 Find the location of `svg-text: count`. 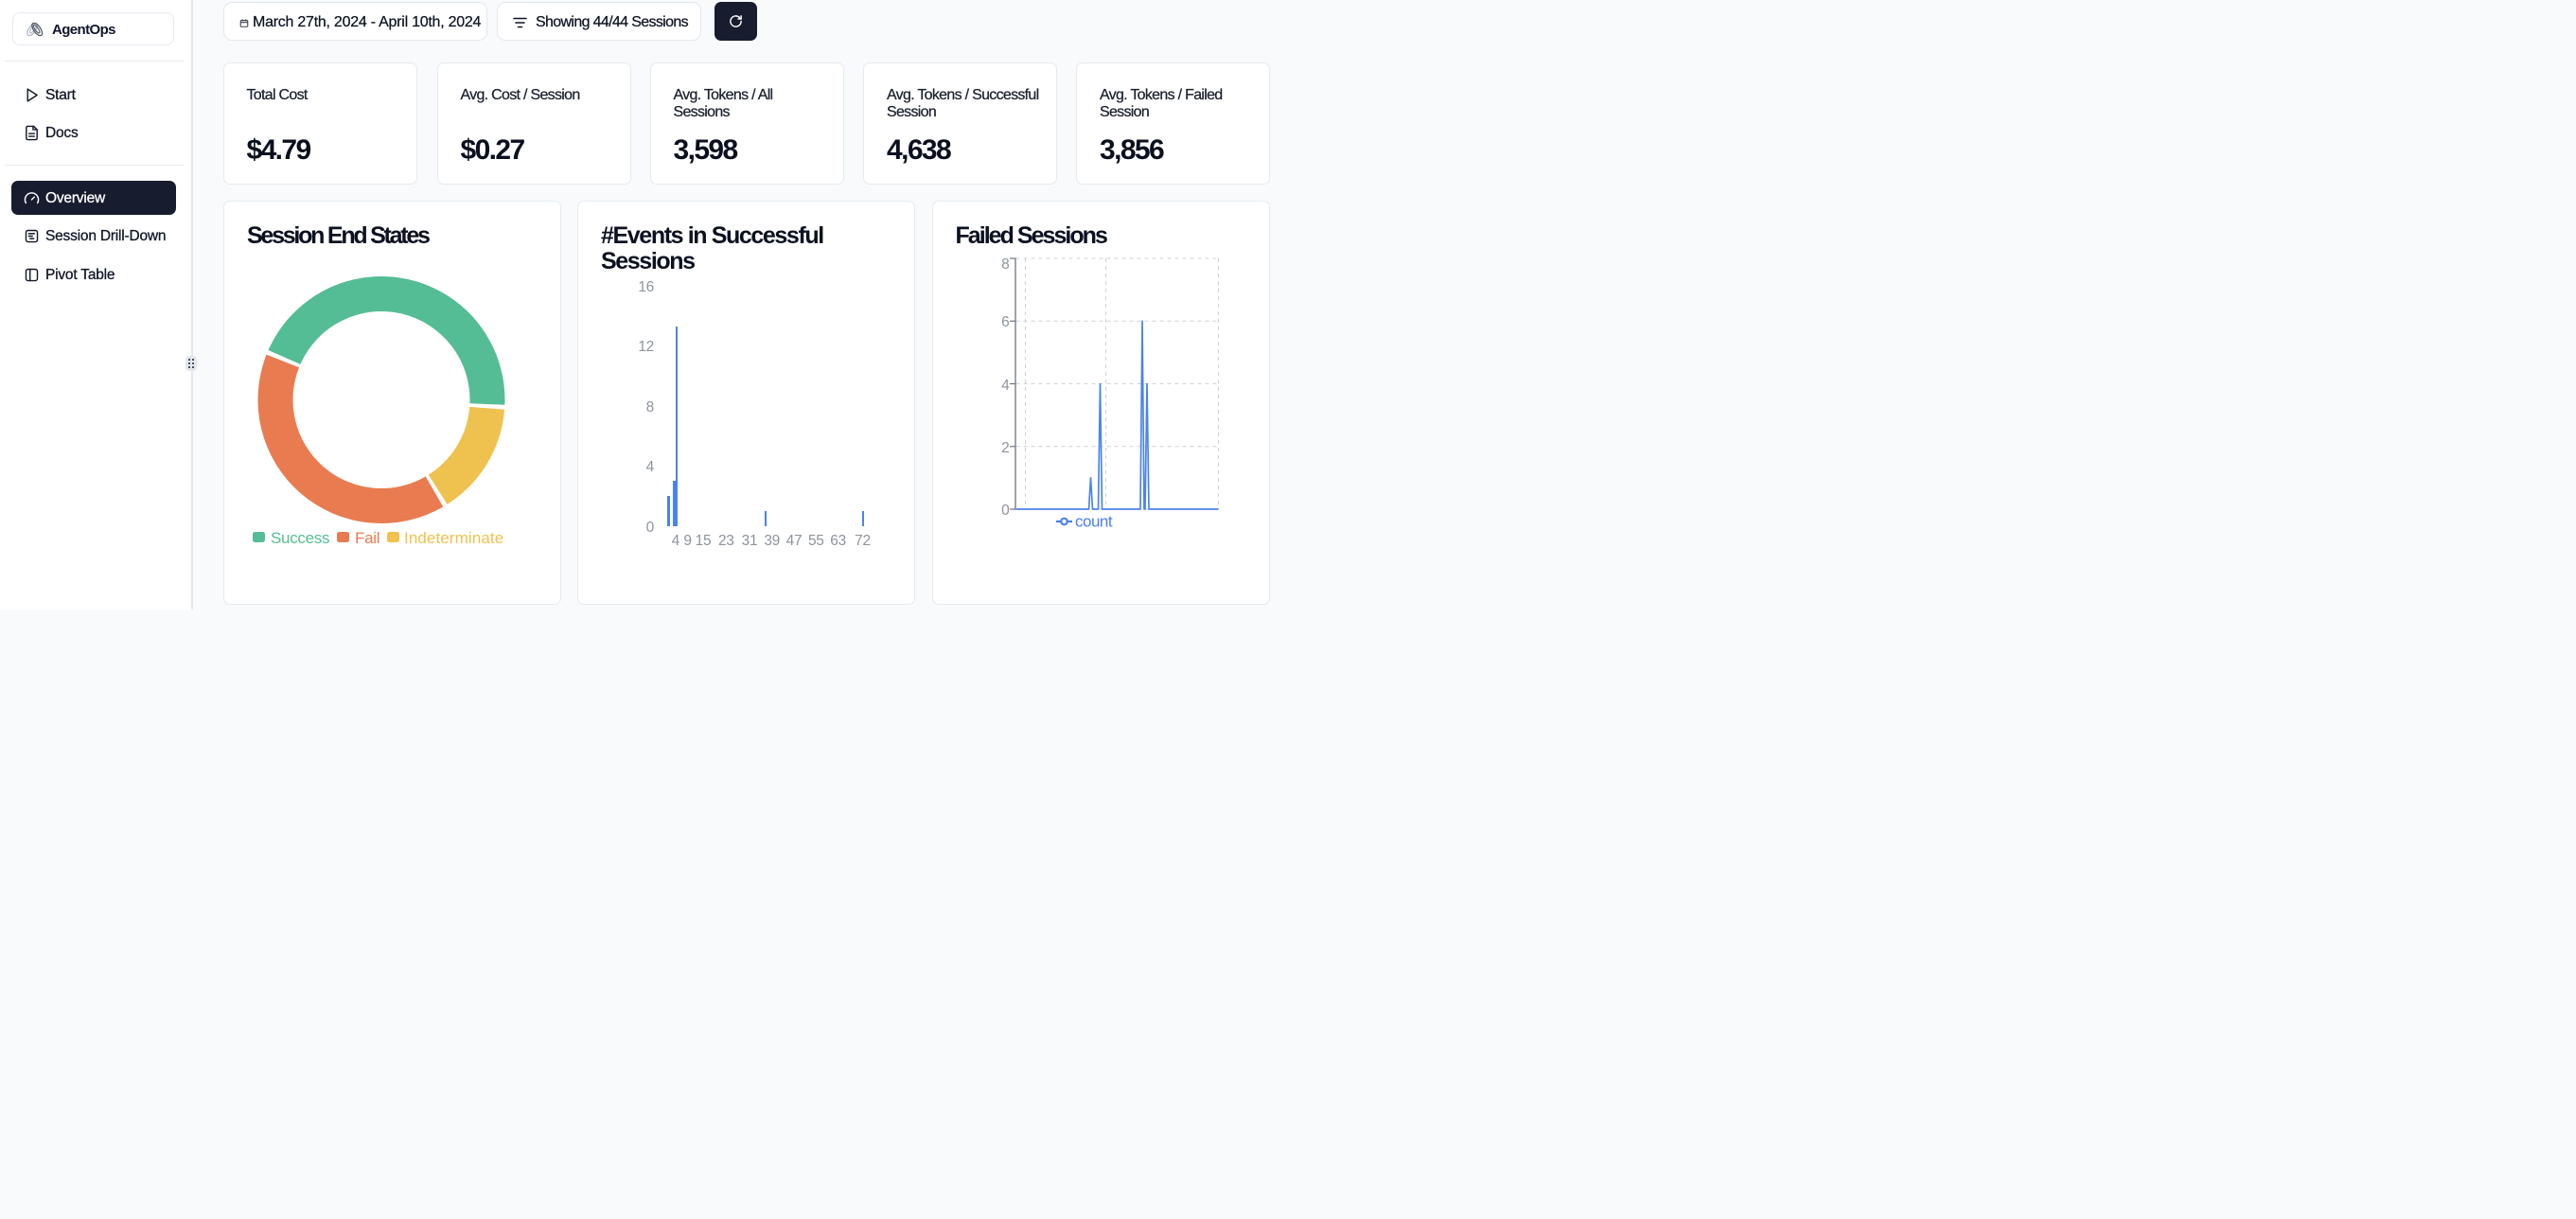

svg-text: count is located at coordinates (1094, 522).